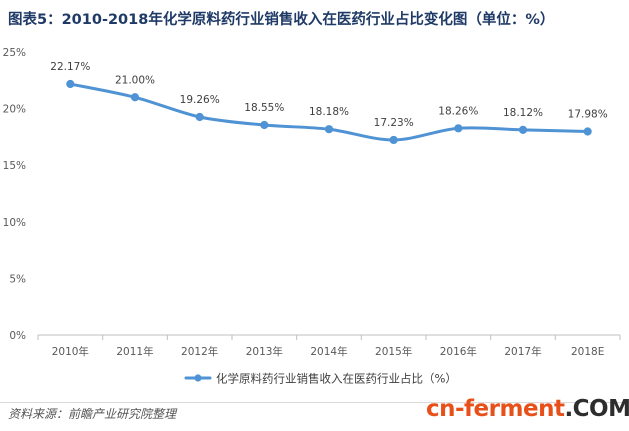  What do you see at coordinates (14, 166) in the screenshot?
I see `y-tick-label: 15%` at bounding box center [14, 166].